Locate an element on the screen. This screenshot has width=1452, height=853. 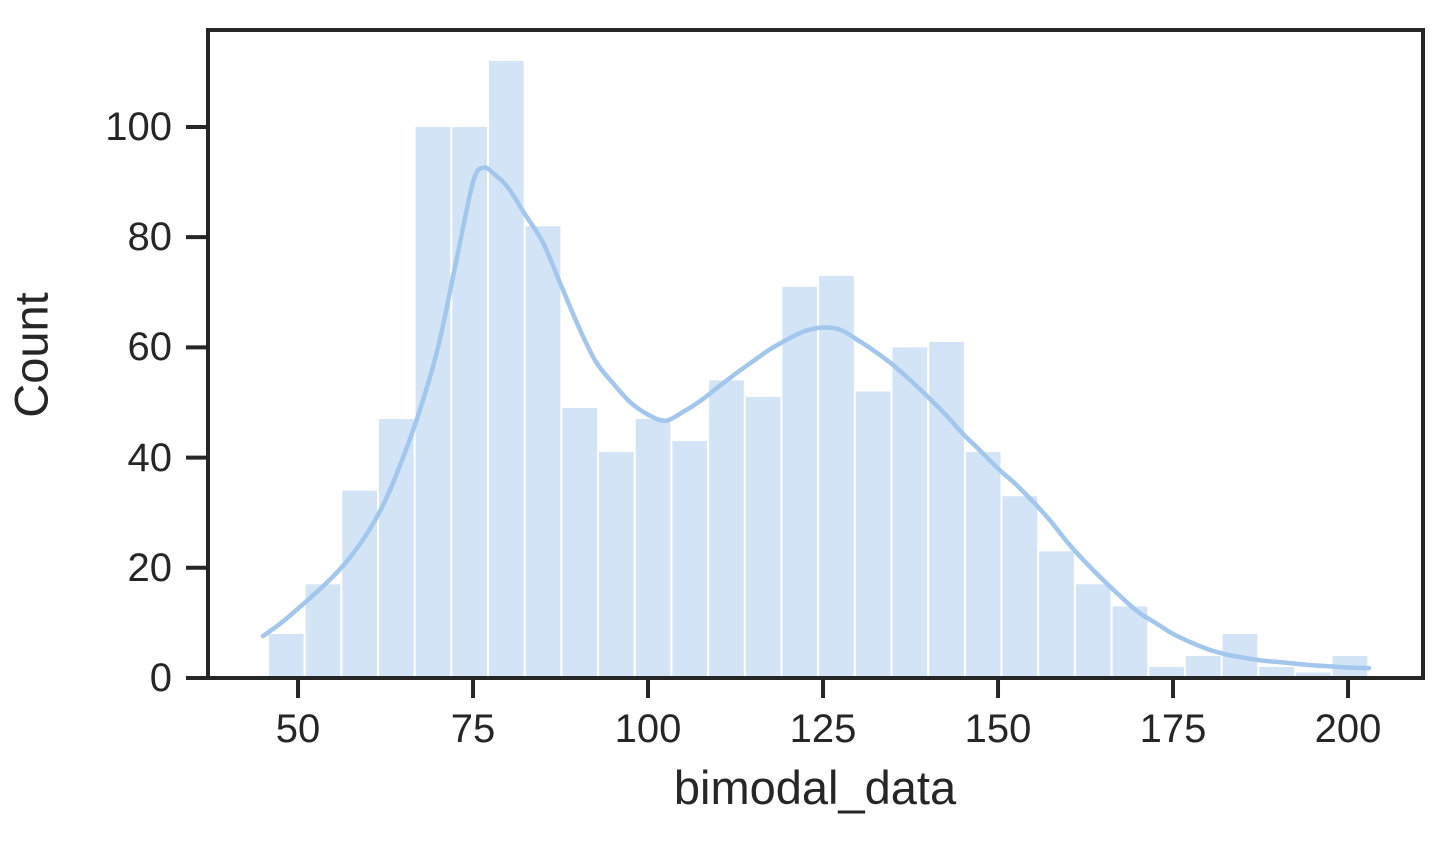
y-tick-label: 20 is located at coordinates (150, 567).